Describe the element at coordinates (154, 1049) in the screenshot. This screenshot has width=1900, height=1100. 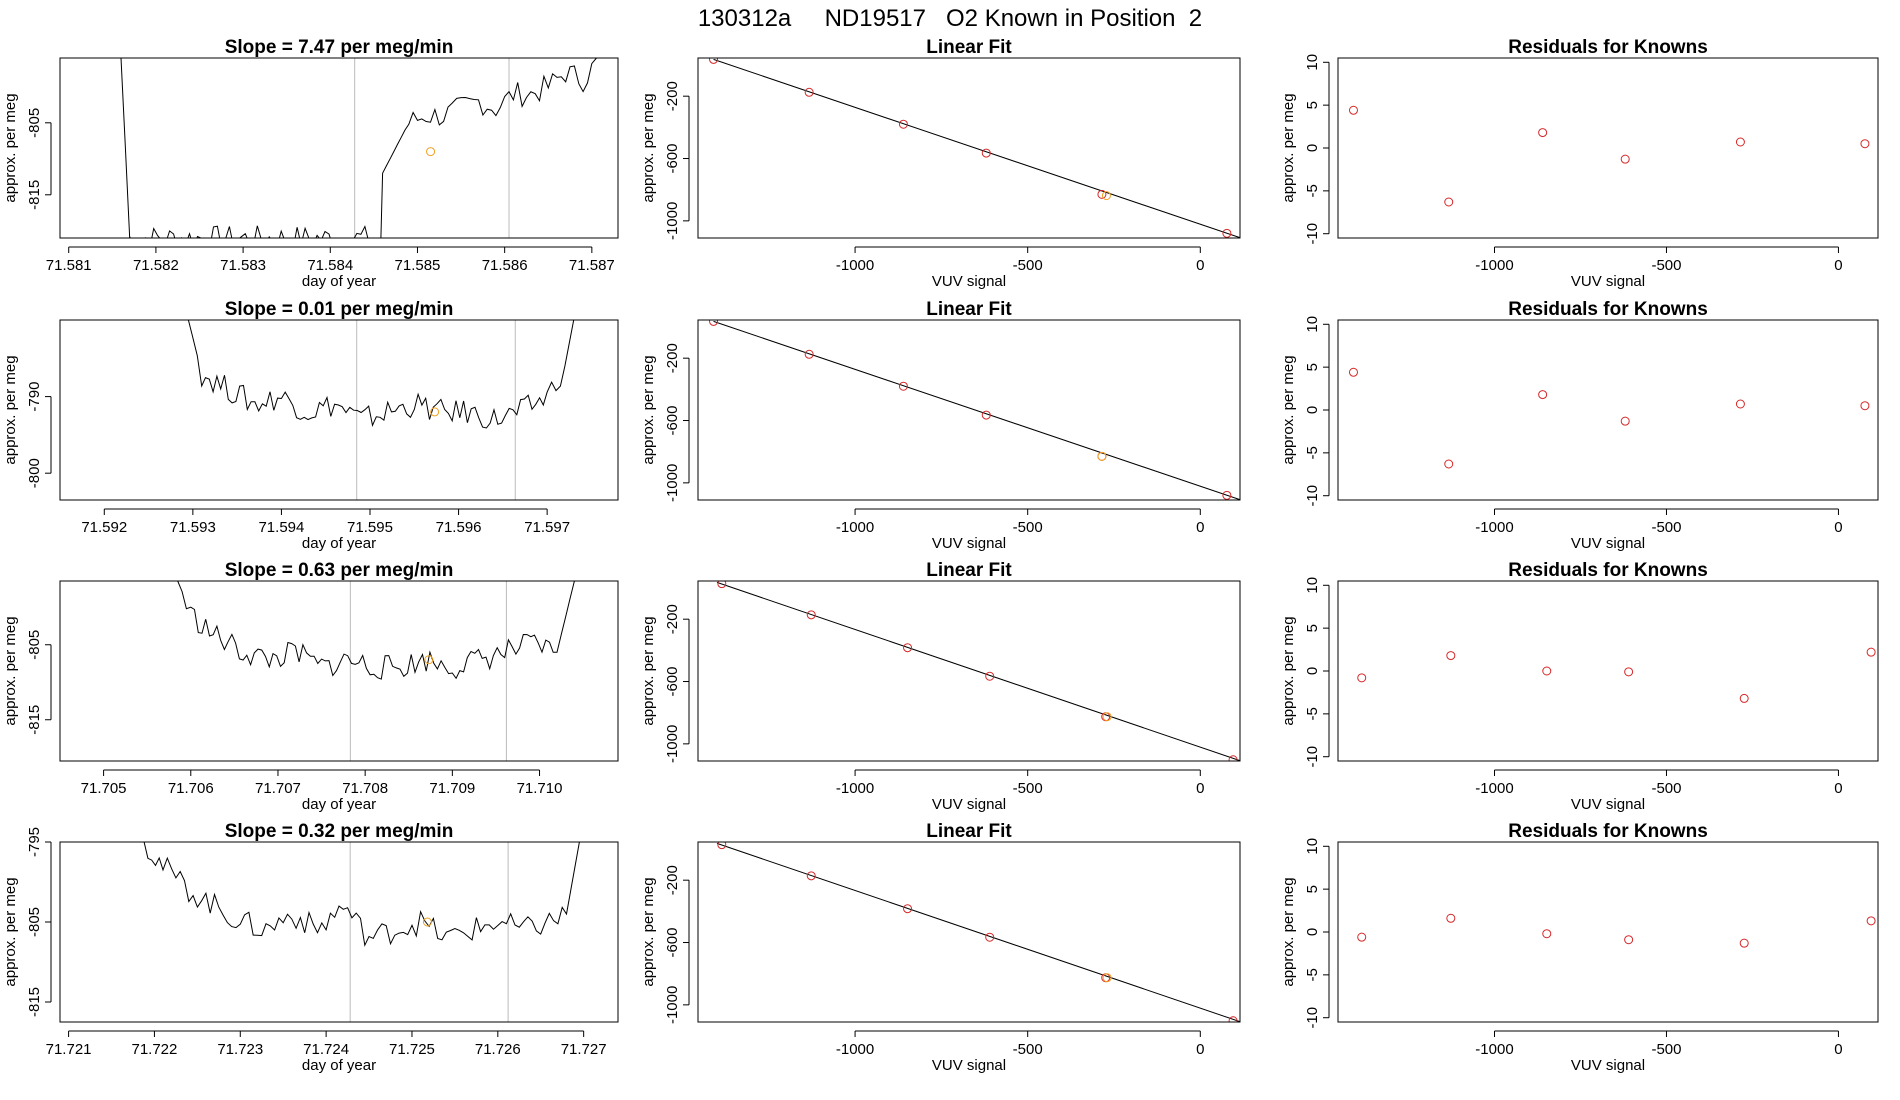
I see `x-tick-label: 71.722` at that location.